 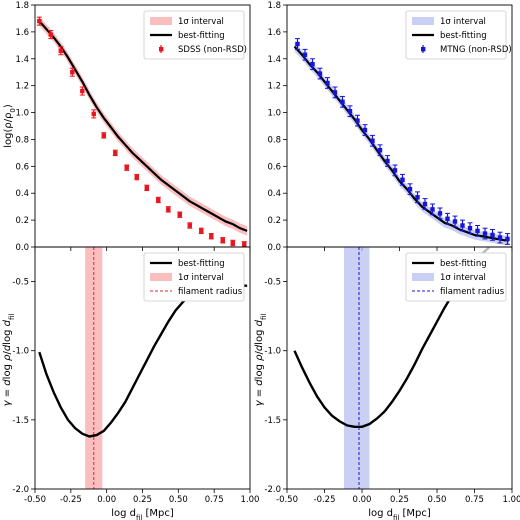 I want to click on legend: 1σ interval best-fitting MTNG (non-RSD), so click(x=458, y=35).